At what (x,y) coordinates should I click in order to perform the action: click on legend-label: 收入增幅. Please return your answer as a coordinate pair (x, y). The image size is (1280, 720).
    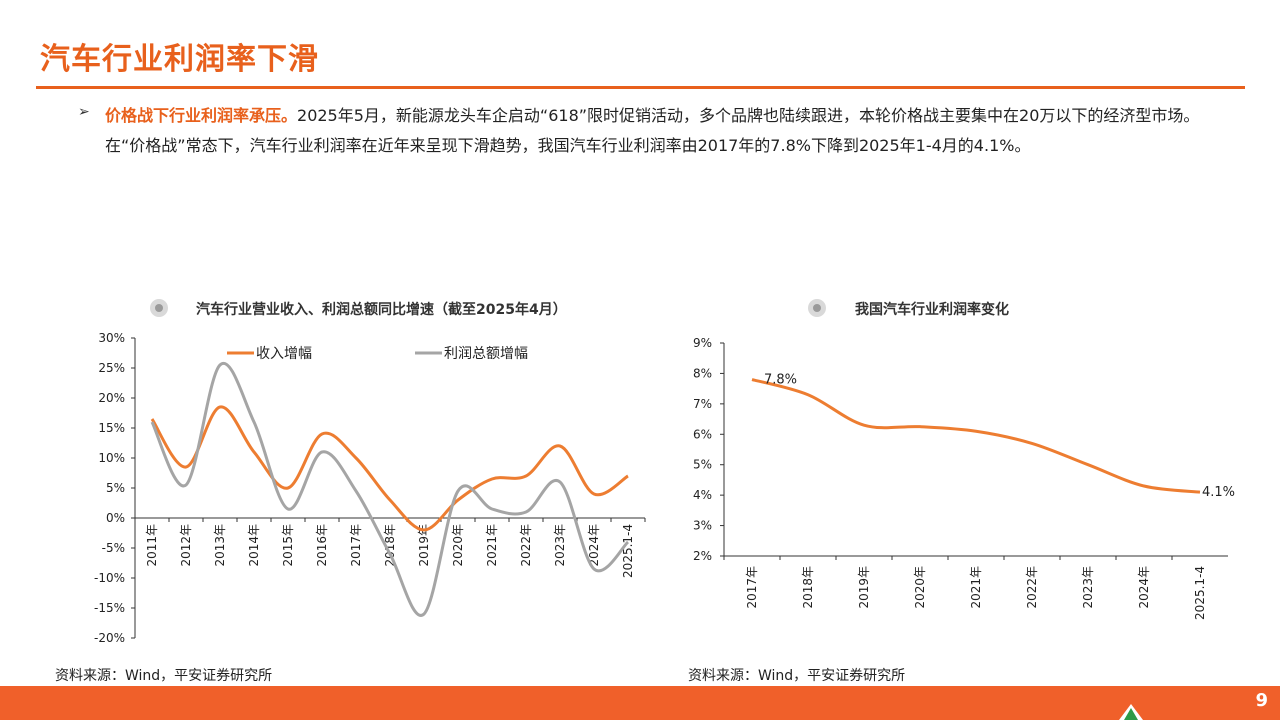
    Looking at the image, I should click on (284, 354).